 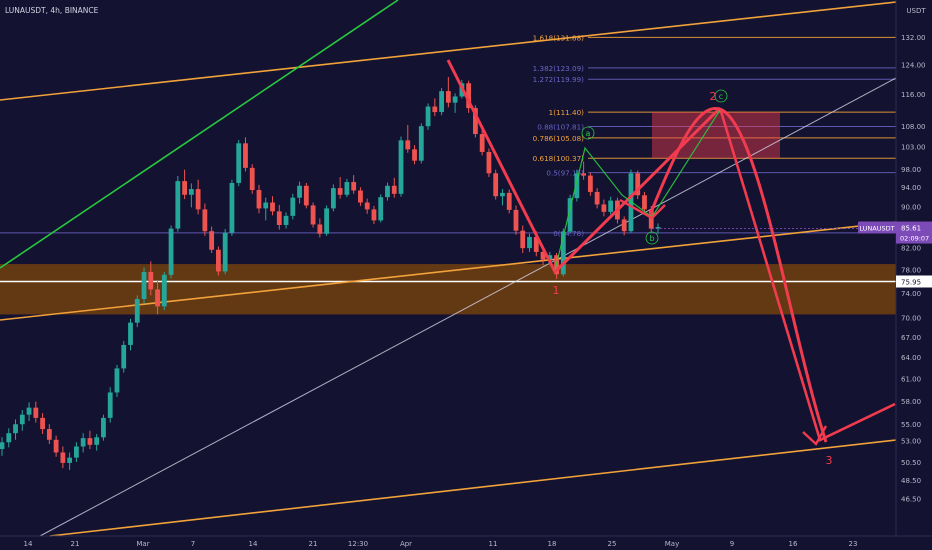 I want to click on currency-label: USDT, so click(x=916, y=11).